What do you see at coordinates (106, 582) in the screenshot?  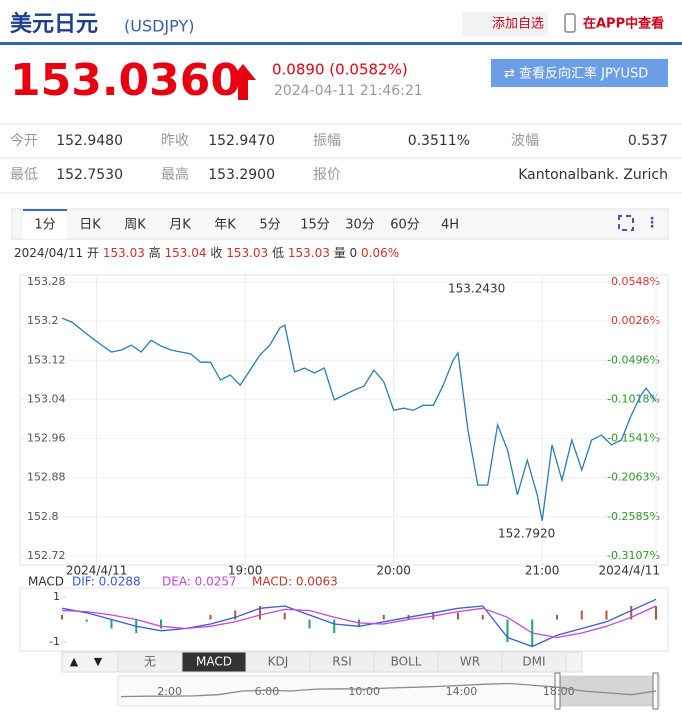 I see `legend-entry: DIF: 0.0288` at bounding box center [106, 582].